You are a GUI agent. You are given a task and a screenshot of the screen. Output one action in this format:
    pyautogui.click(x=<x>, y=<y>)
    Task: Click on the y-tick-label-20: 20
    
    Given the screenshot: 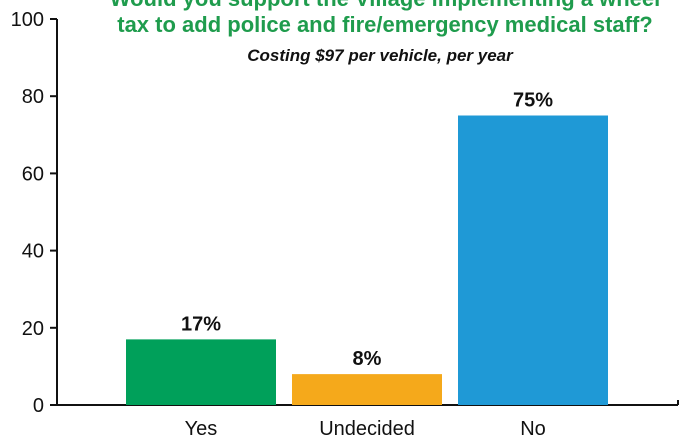 What is the action you would take?
    pyautogui.click(x=33, y=329)
    